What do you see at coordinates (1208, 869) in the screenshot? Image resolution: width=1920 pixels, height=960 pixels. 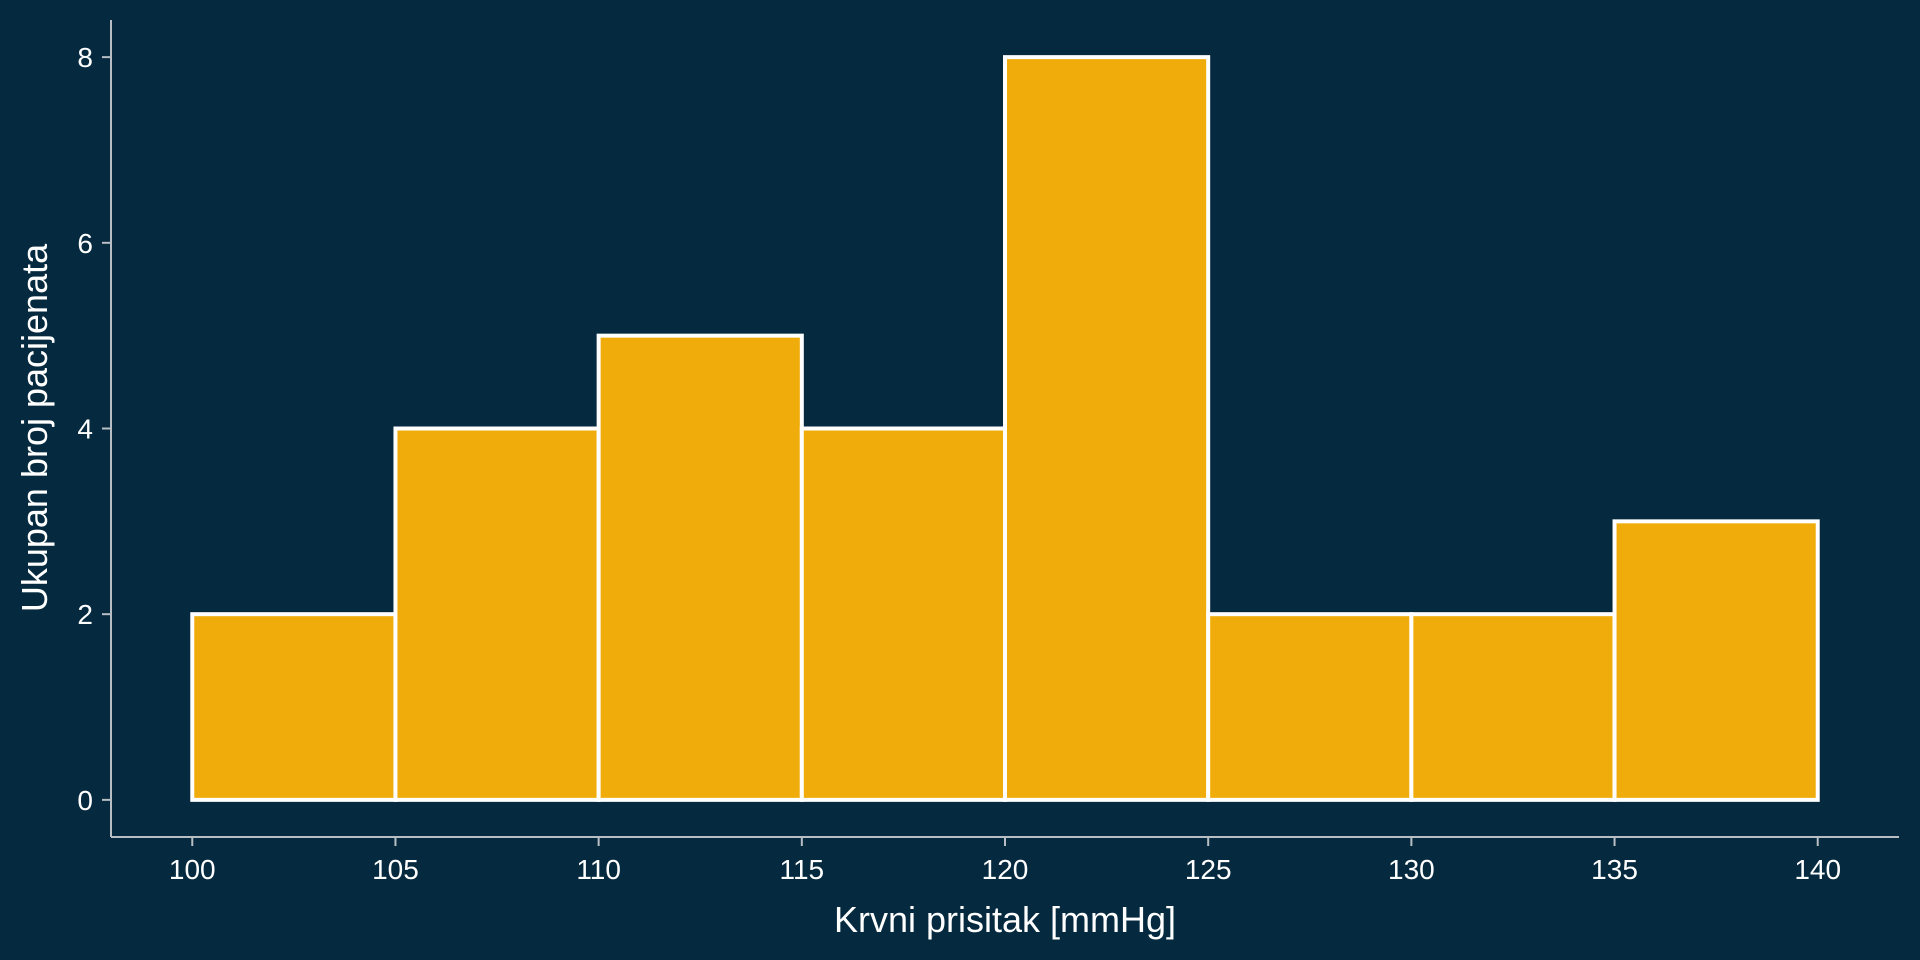 I see `x-tick-label-125: 125` at bounding box center [1208, 869].